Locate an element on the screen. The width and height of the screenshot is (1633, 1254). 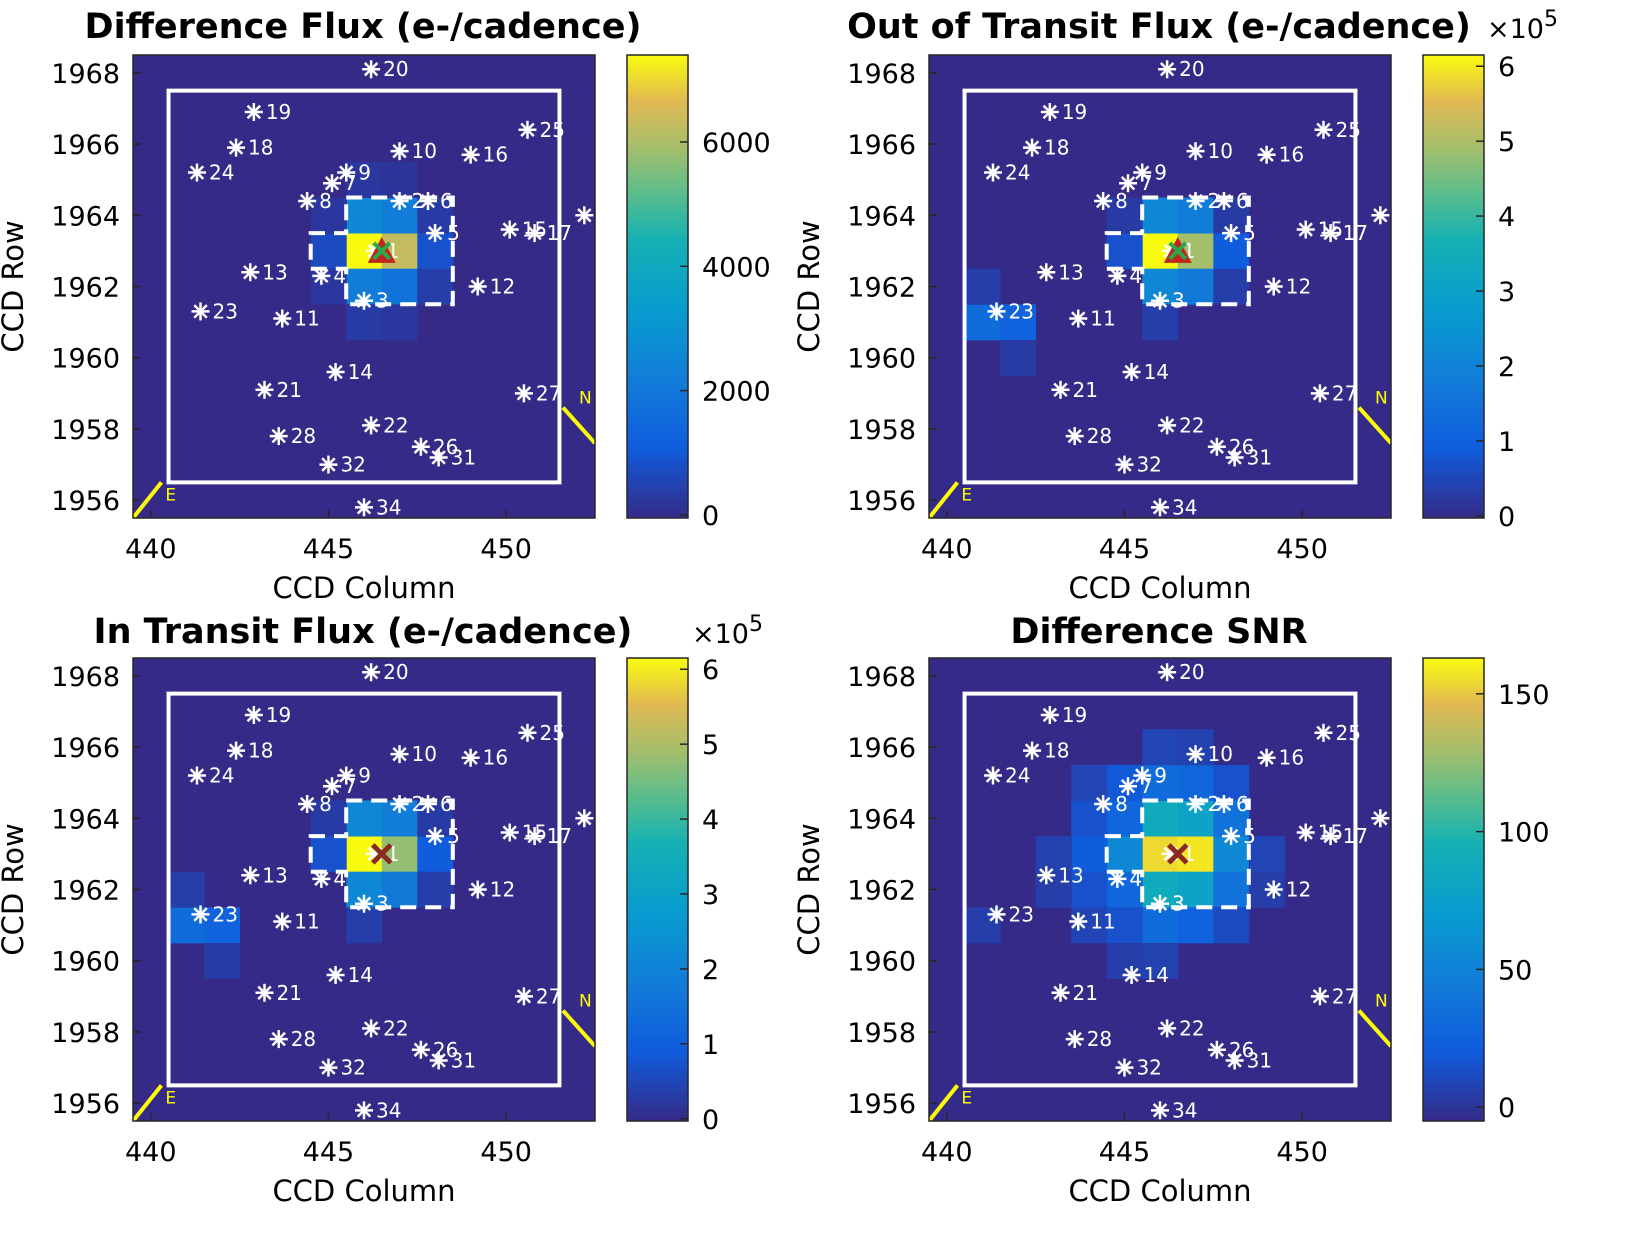
colorbar-multiplier: ×10⁵ is located at coordinates (1522, 26).